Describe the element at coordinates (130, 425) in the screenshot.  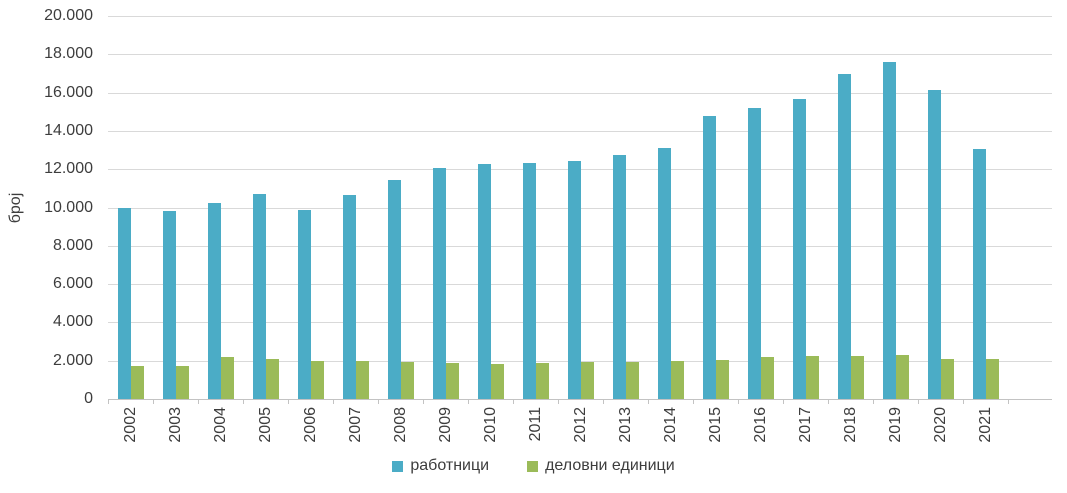
I see `x-axis-label-2002: 2002` at that location.